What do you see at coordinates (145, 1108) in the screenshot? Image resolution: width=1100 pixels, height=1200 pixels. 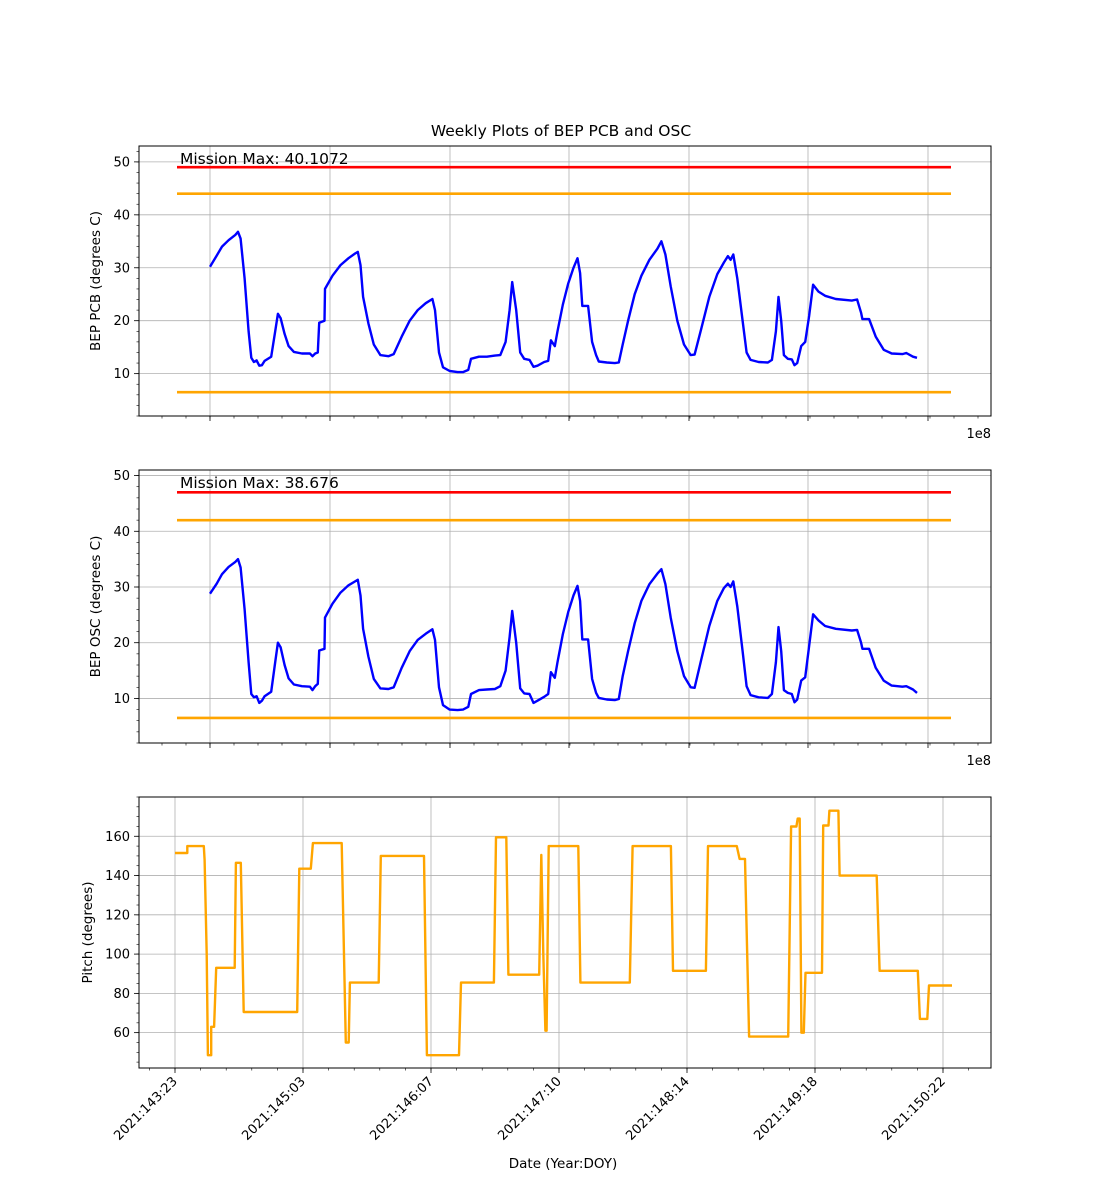 I see `x-tick-label: 2021:143:23` at bounding box center [145, 1108].